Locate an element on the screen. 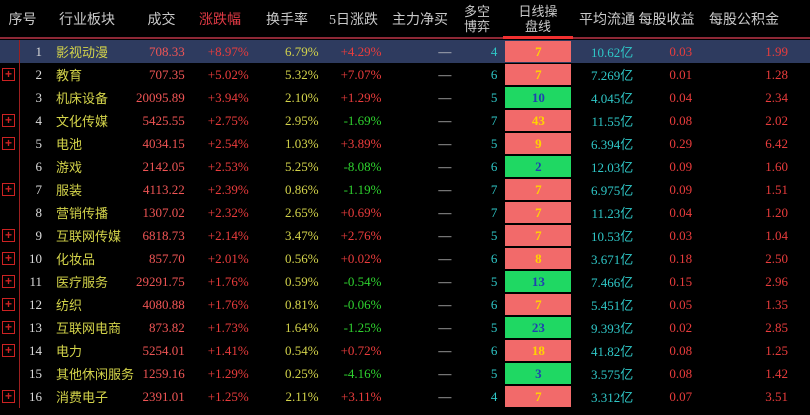 The width and height of the screenshot is (810, 415). change-pct-value: +2.39% is located at coordinates (228, 189).